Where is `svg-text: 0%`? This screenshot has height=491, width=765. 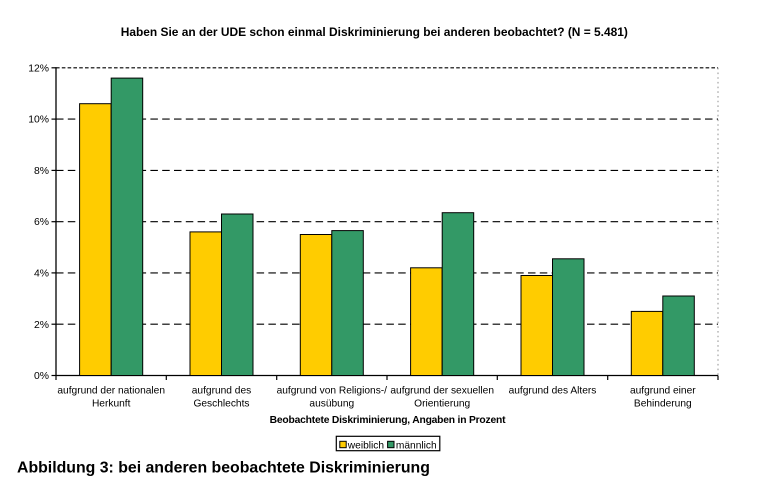
svg-text: 0% is located at coordinates (41, 376).